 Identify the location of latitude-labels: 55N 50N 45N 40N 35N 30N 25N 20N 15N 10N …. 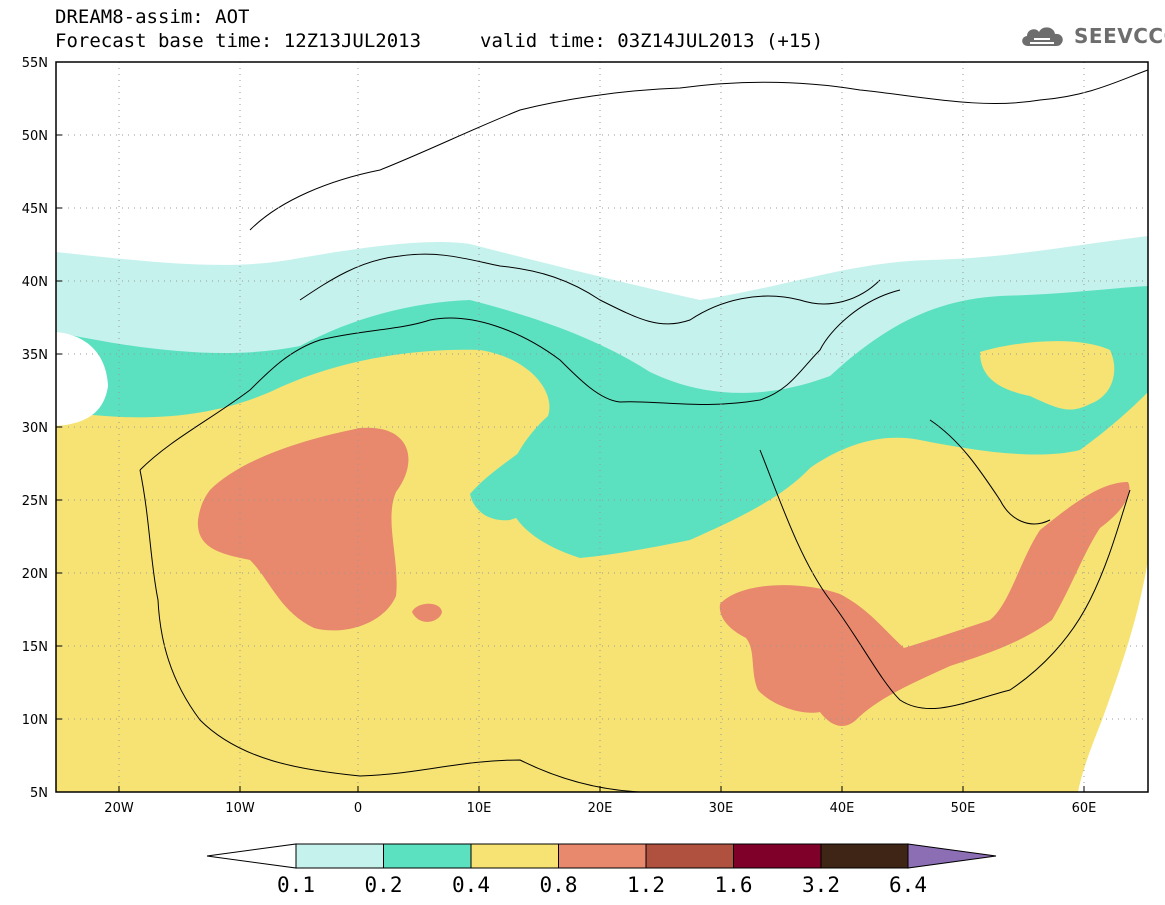
(35, 428).